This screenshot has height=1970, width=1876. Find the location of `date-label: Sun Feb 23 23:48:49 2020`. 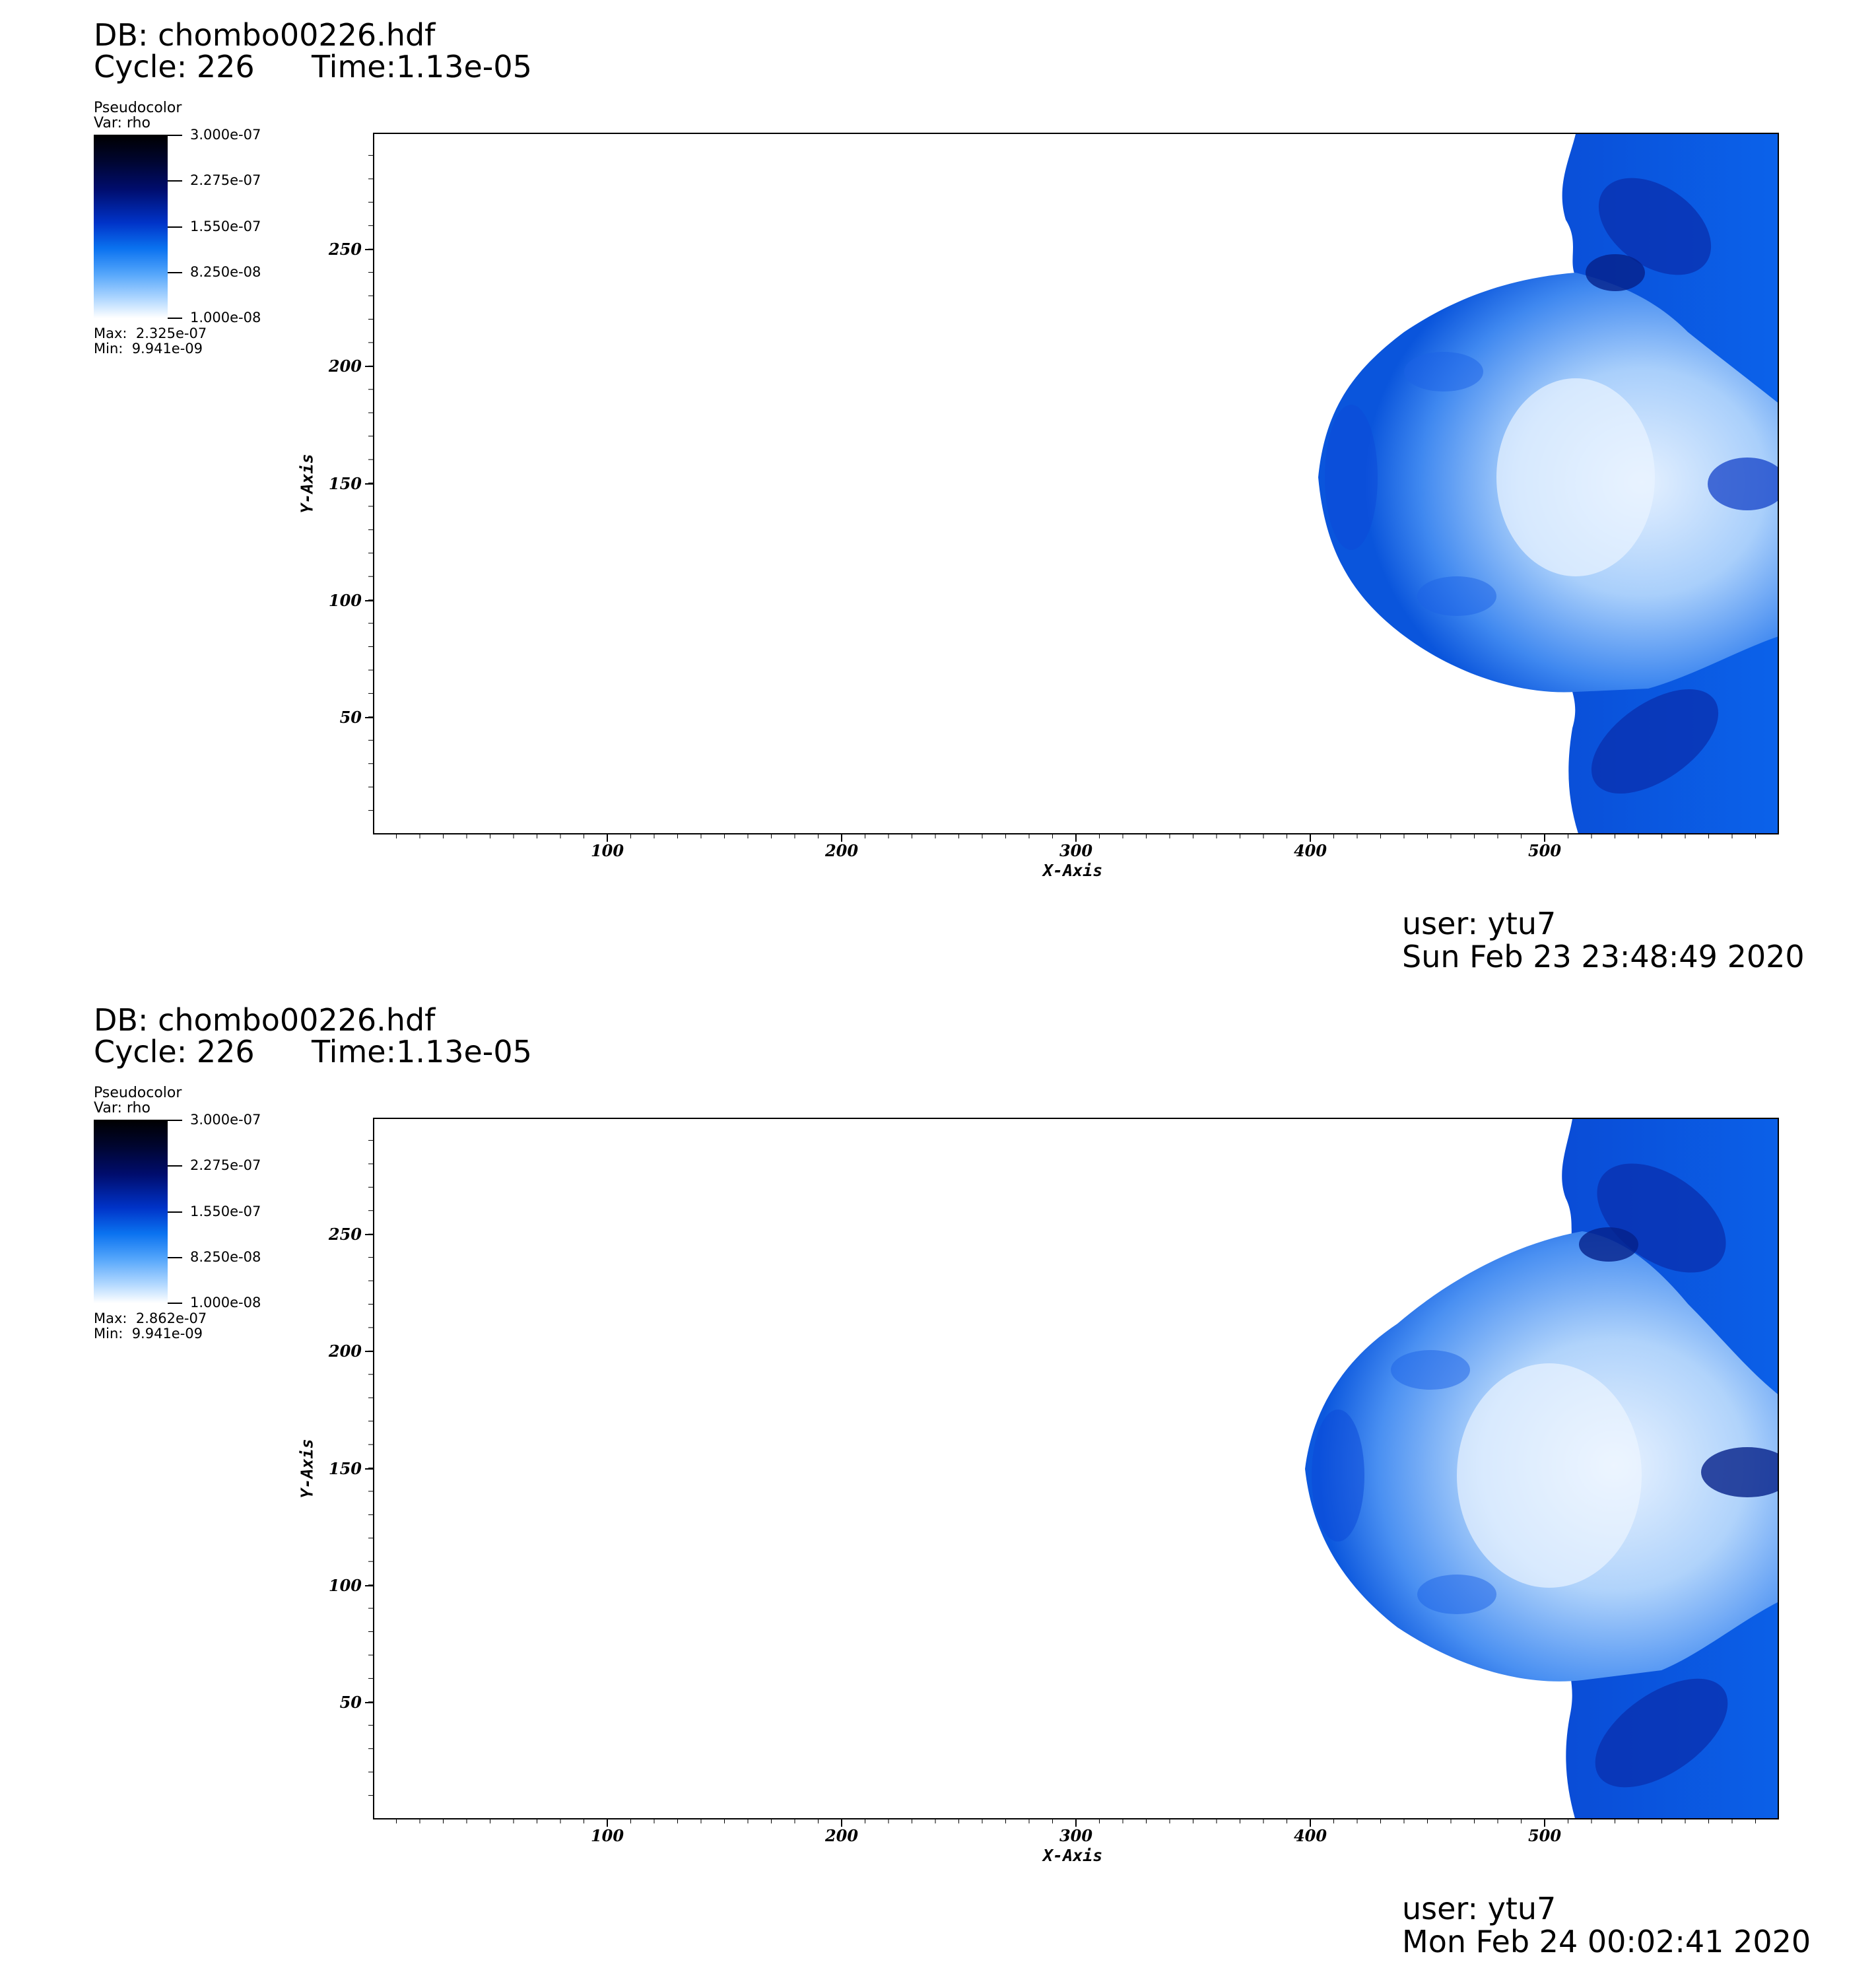

date-label: Sun Feb 23 23:48:49 2020 is located at coordinates (1603, 957).